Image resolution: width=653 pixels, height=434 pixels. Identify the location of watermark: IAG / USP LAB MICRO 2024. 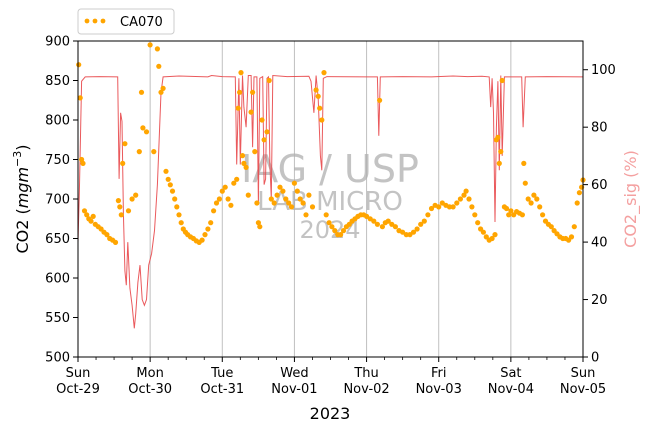
(330, 195).